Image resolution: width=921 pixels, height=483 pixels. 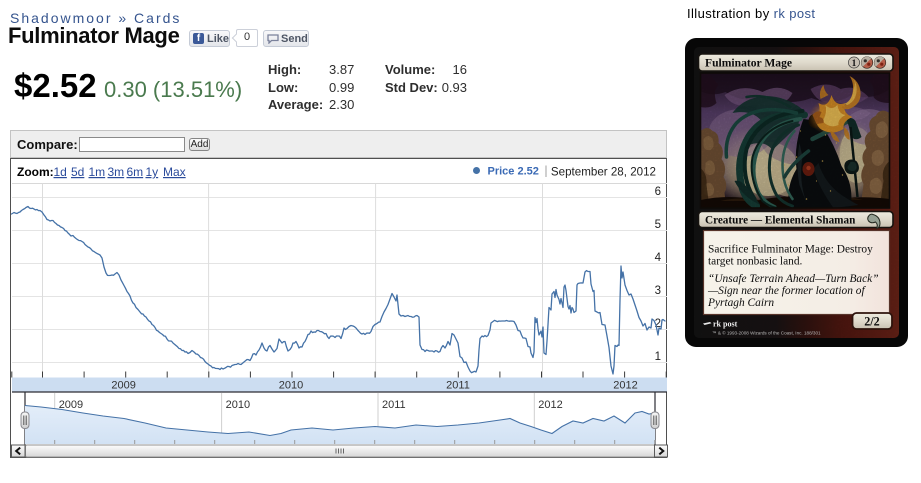 I want to click on svg-text: 1y, so click(x=152, y=172).